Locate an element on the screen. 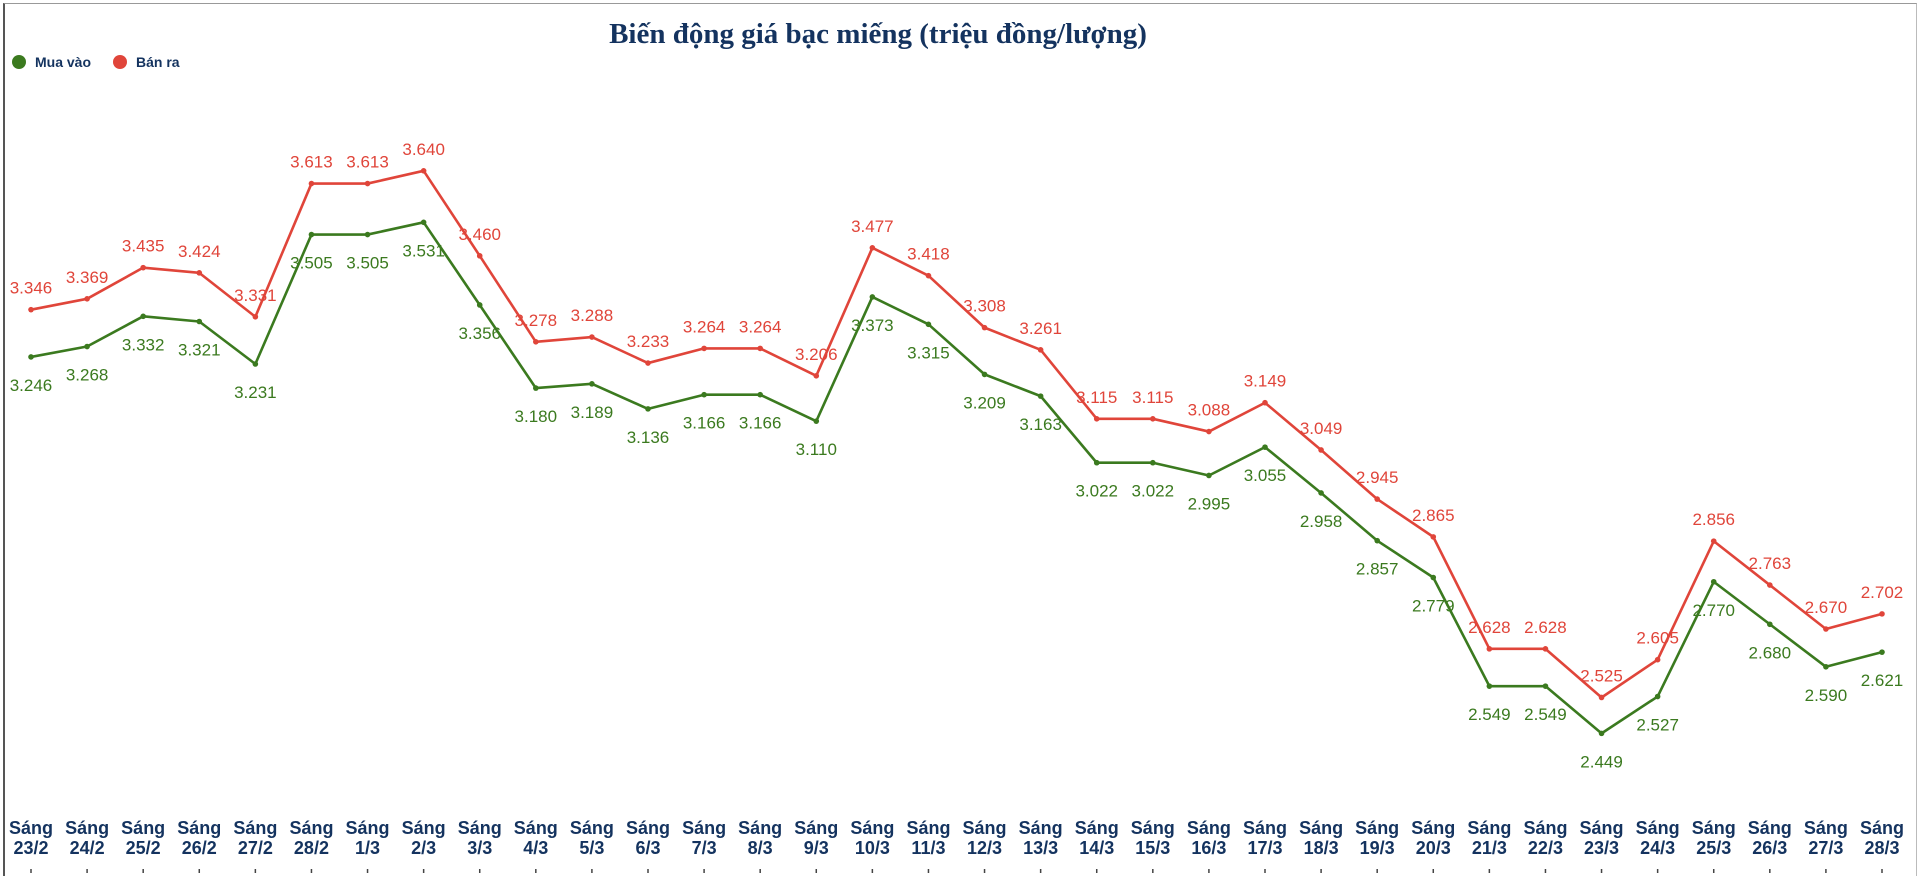 This screenshot has height=879, width=1920. x-tick-label: Sáng 24/3 is located at coordinates (1658, 838).